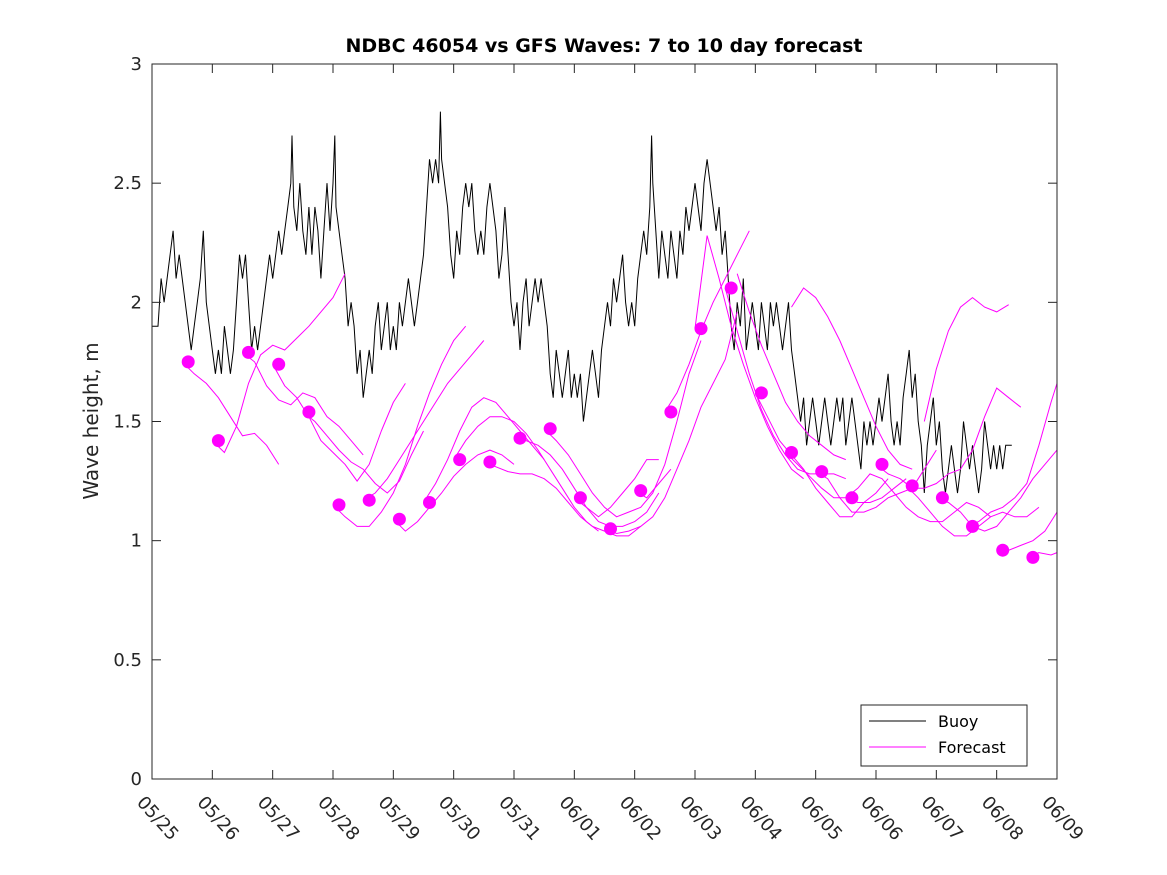 The width and height of the screenshot is (1167, 875). I want to click on legend-buoy-label: Buoy, so click(958, 721).